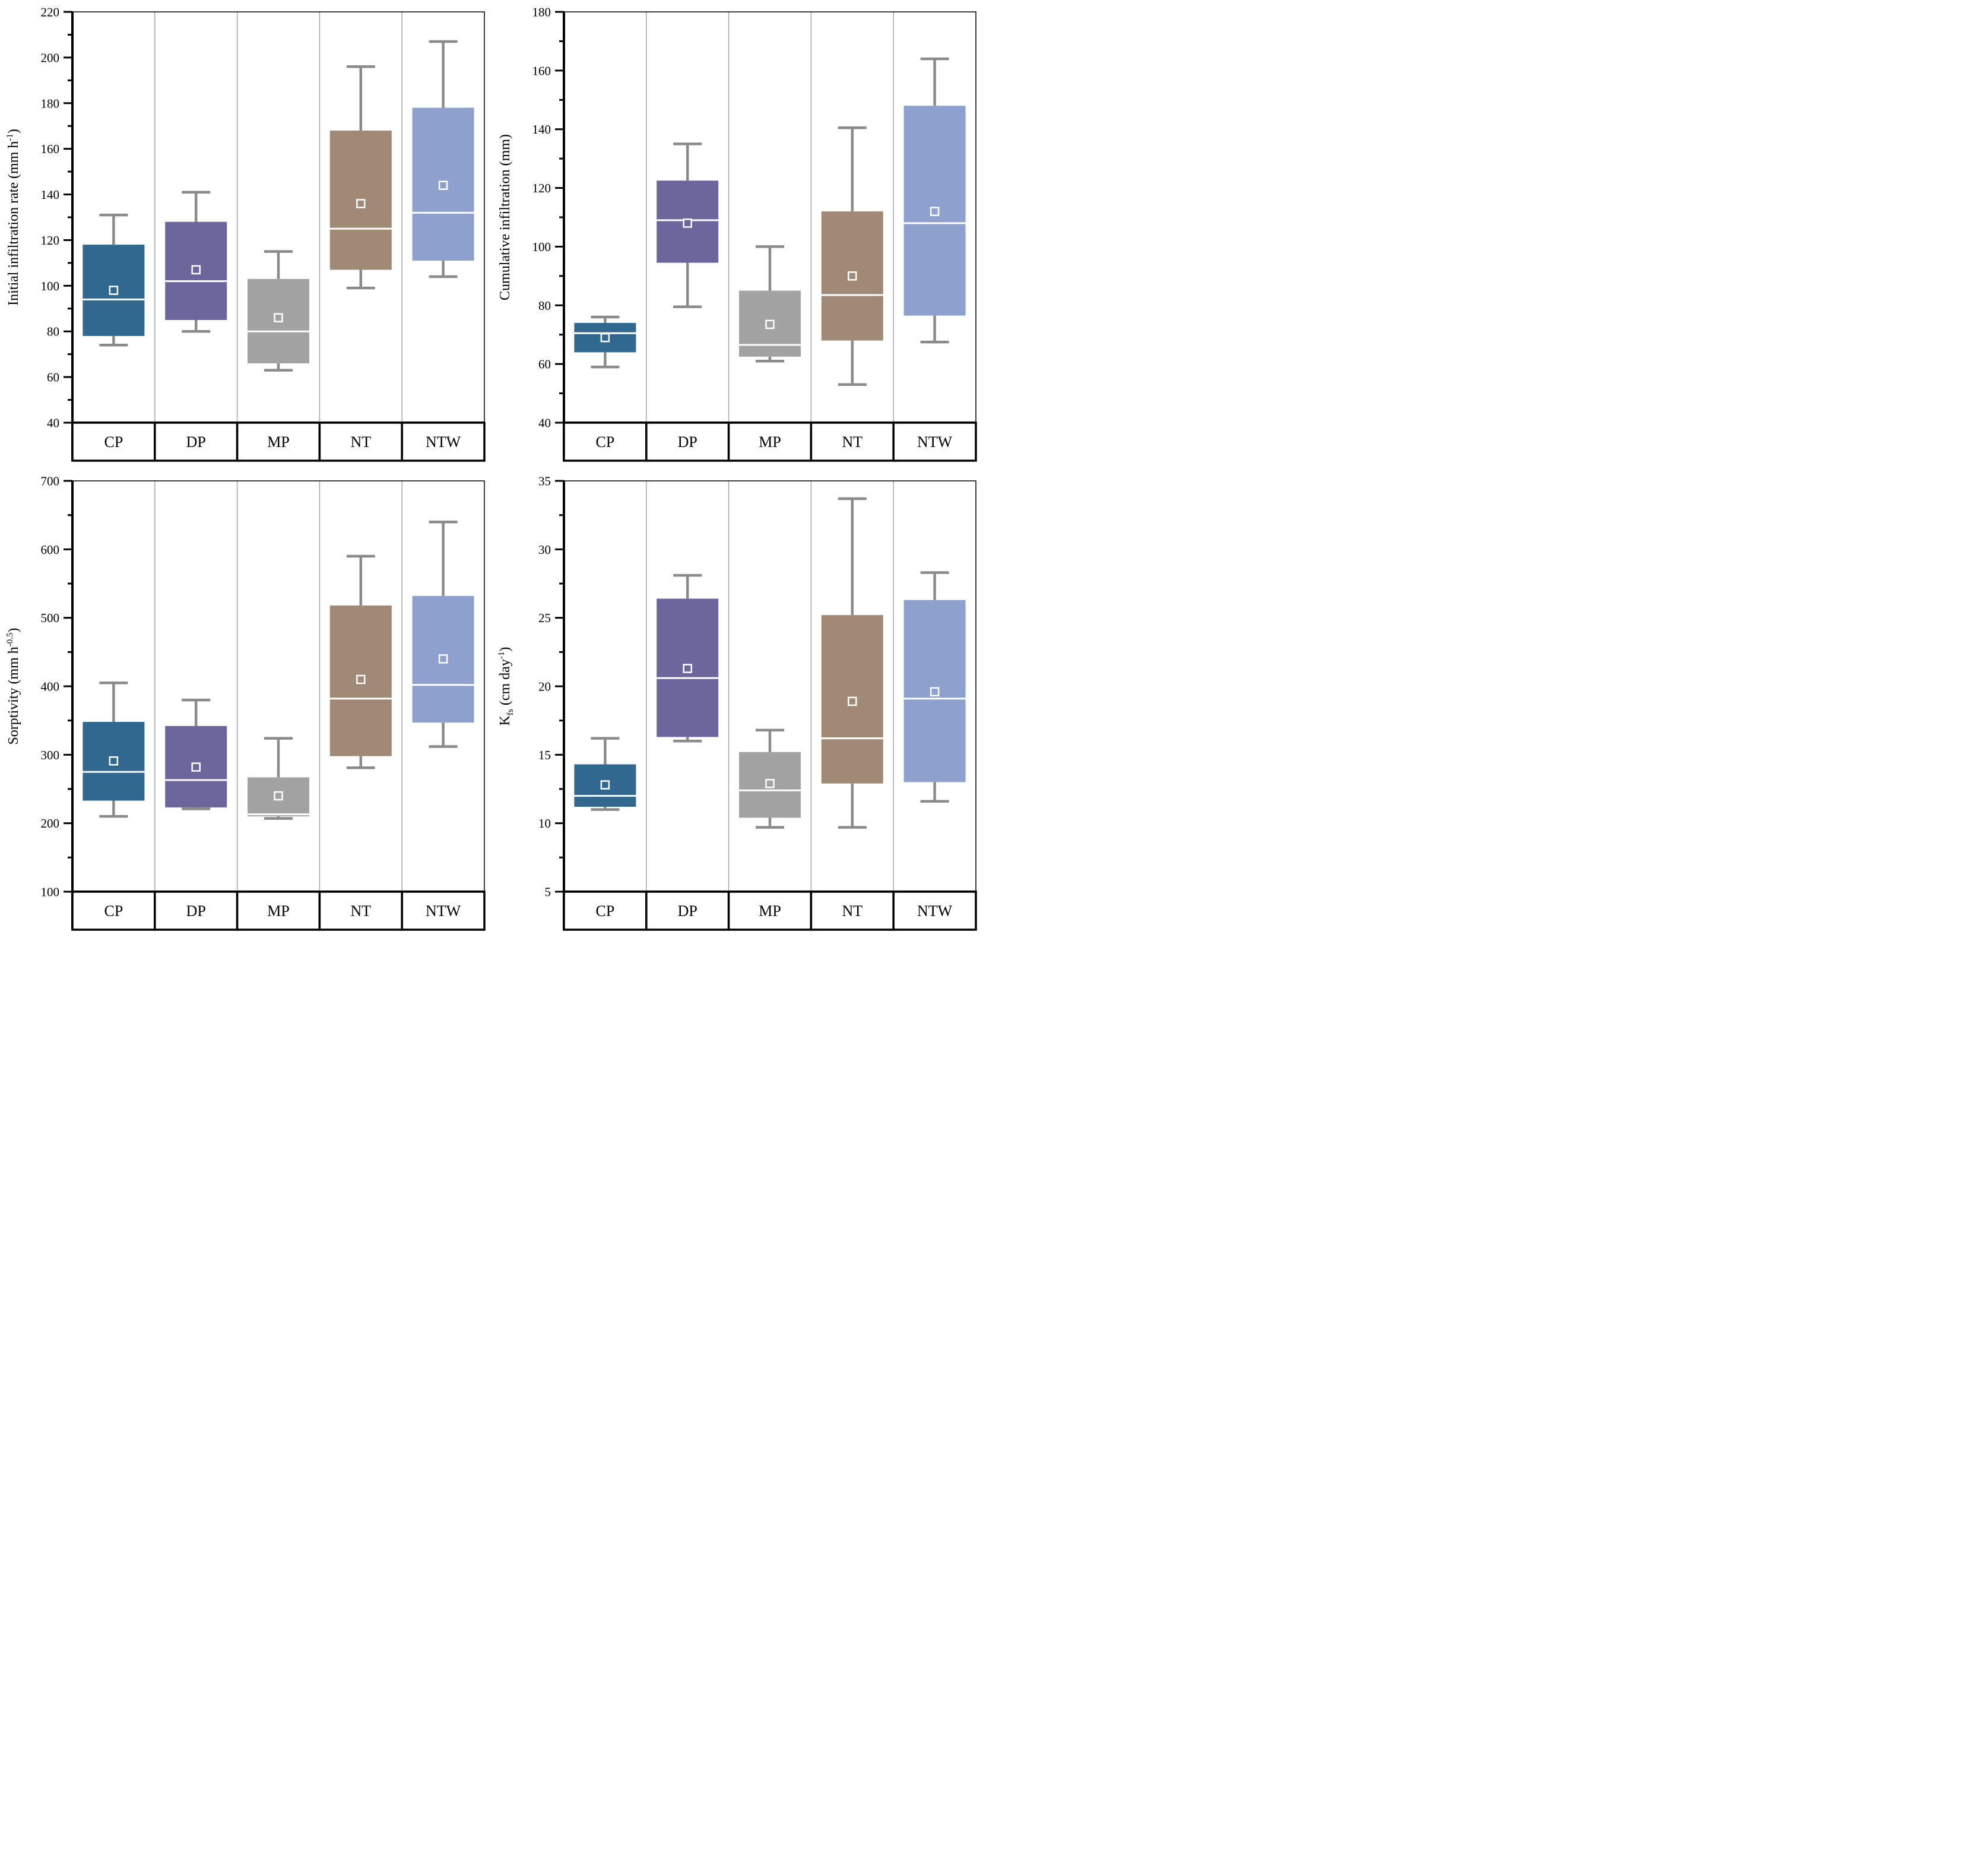 The height and width of the screenshot is (1876, 1966). Describe the element at coordinates (50, 687) in the screenshot. I see `y-tick-label: 400` at that location.